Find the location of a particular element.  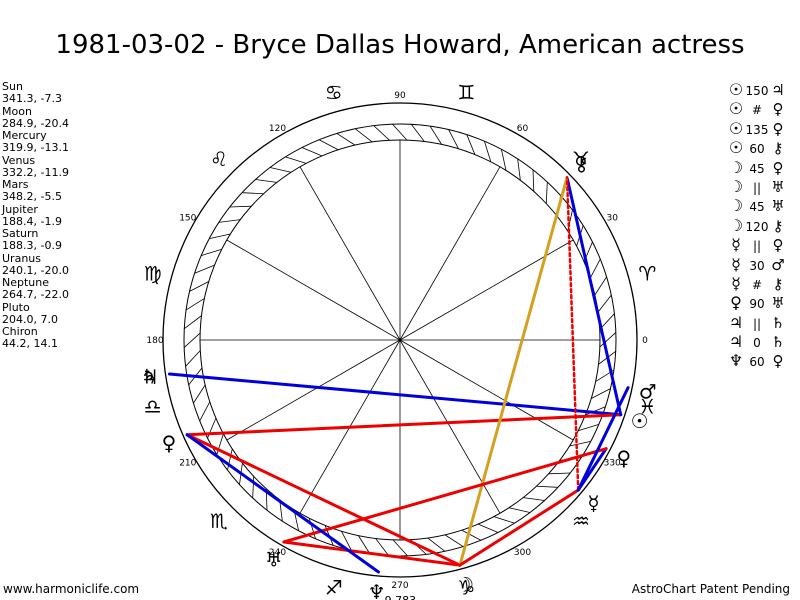

aspect-entry: ☉ 150 ♃ is located at coordinates (763, 89).